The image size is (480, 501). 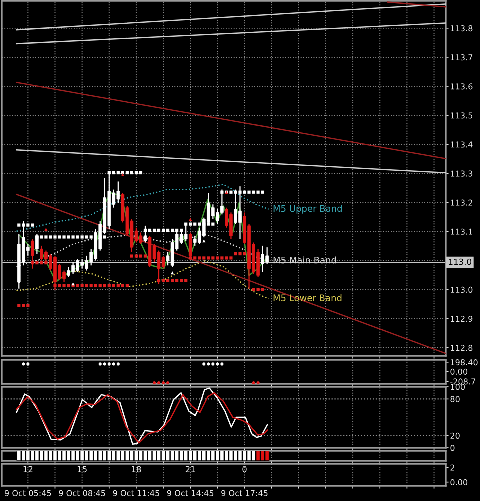 What do you see at coordinates (458, 387) in the screenshot?
I see `y-tick-label: 100` at bounding box center [458, 387].